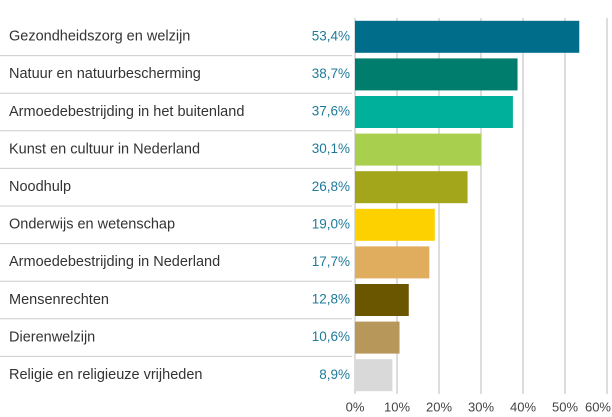 This screenshot has width=612, height=417. What do you see at coordinates (331, 299) in the screenshot?
I see `value-label: 12,8%` at bounding box center [331, 299].